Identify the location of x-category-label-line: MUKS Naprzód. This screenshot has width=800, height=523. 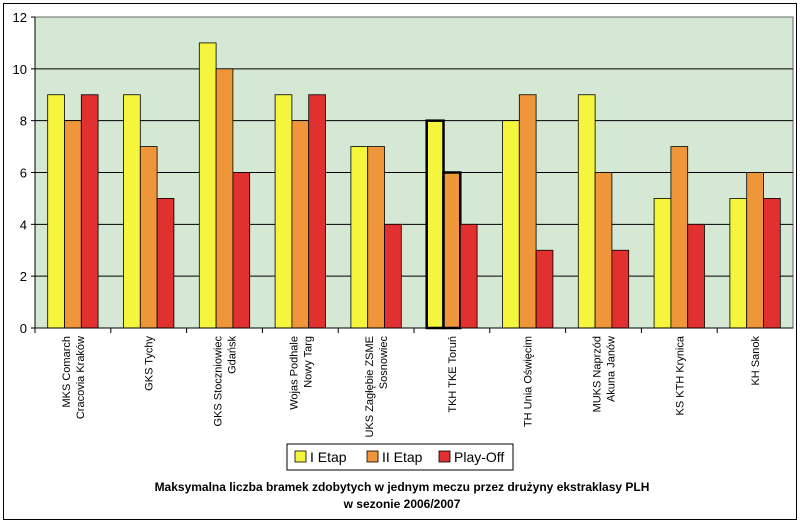
(598, 374).